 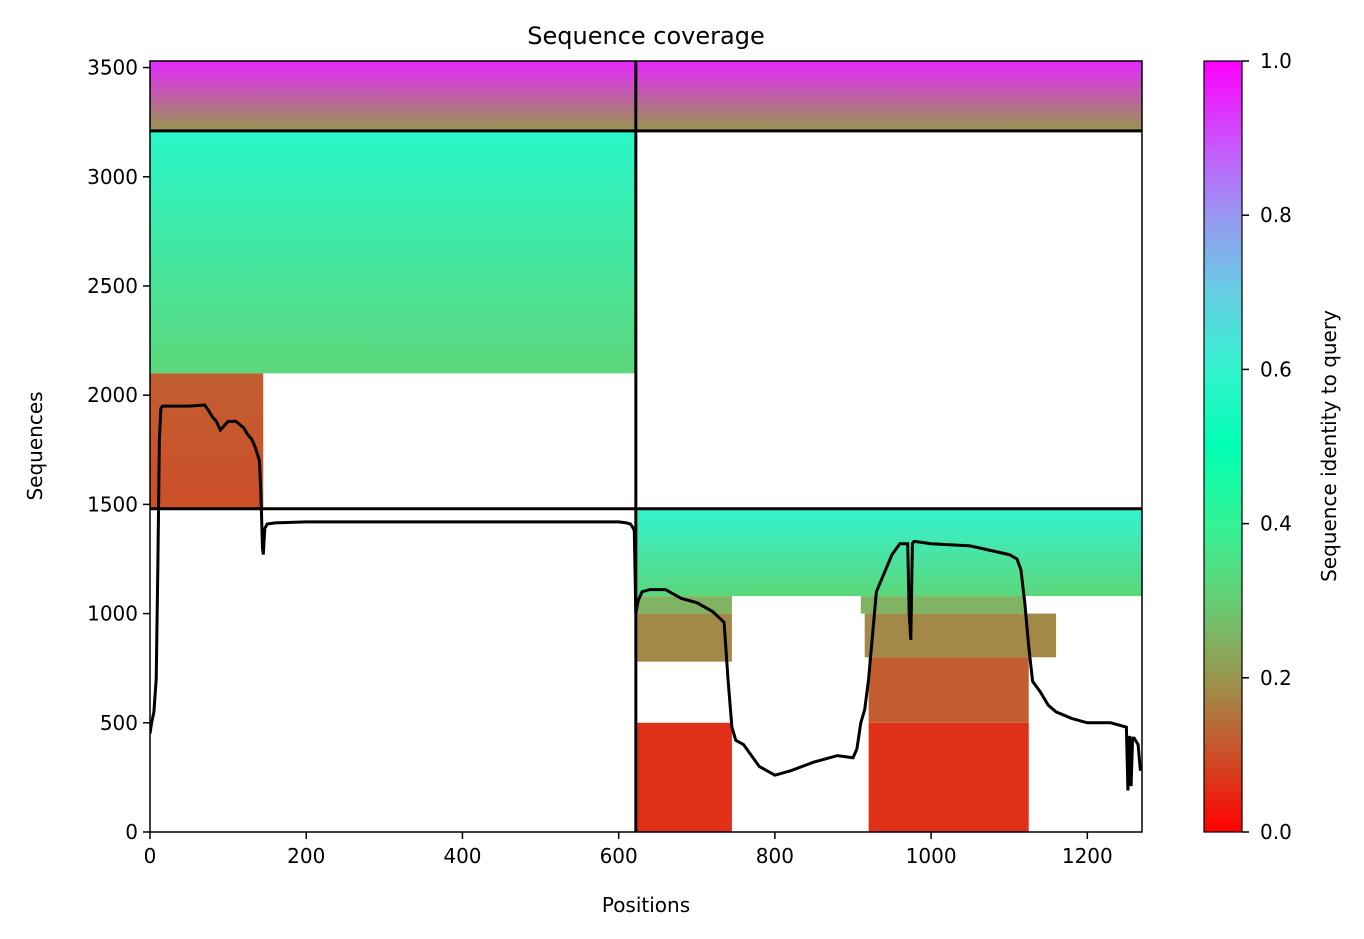 What do you see at coordinates (119, 723) in the screenshot?
I see `y-tick-label: 500` at bounding box center [119, 723].